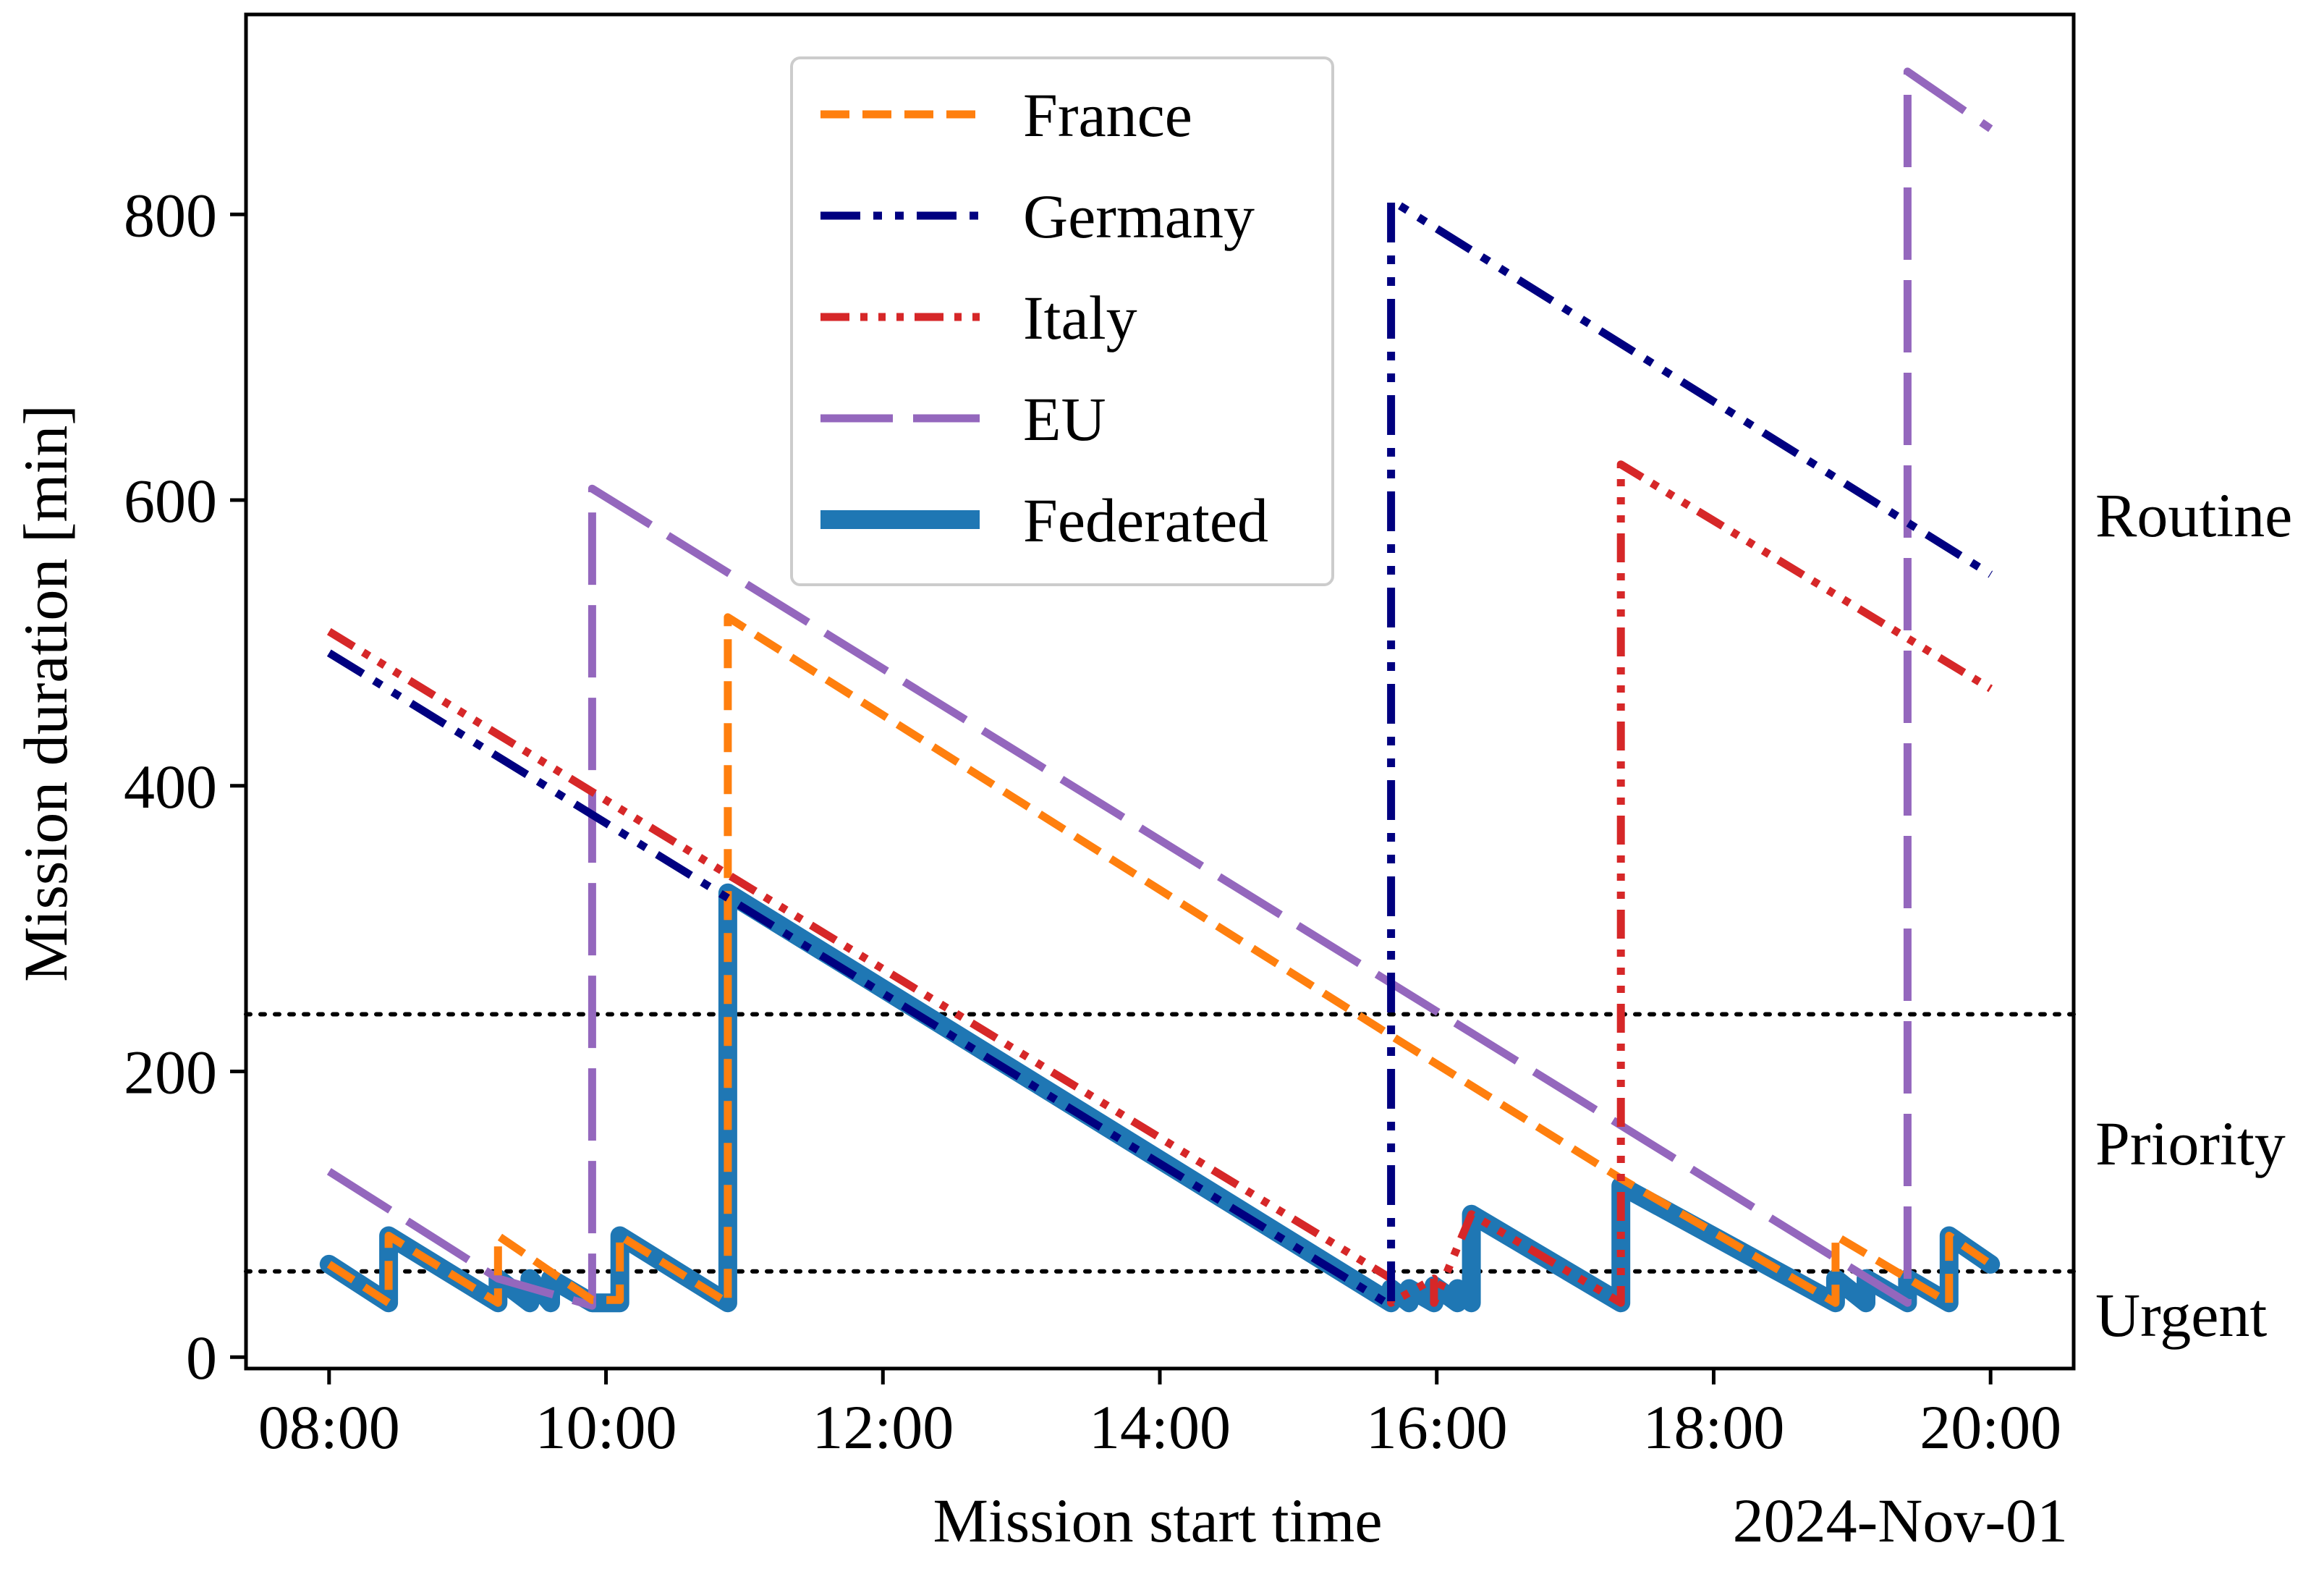 The image size is (2324, 1569). What do you see at coordinates (1160, 1427) in the screenshot?
I see `x-tick-label: 14:00` at bounding box center [1160, 1427].